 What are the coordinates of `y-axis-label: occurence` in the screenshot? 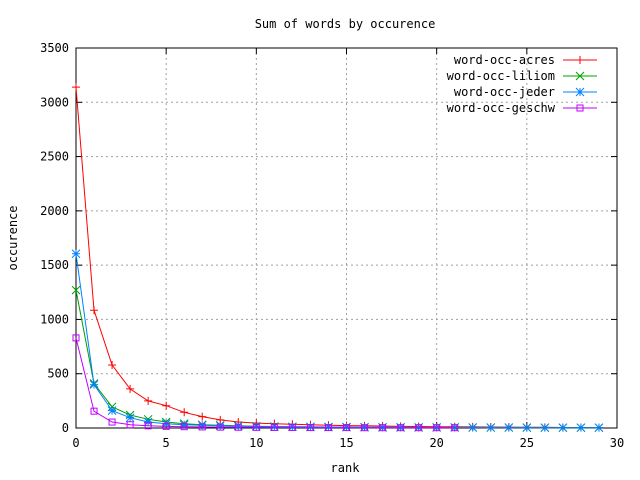 It's located at (13, 237).